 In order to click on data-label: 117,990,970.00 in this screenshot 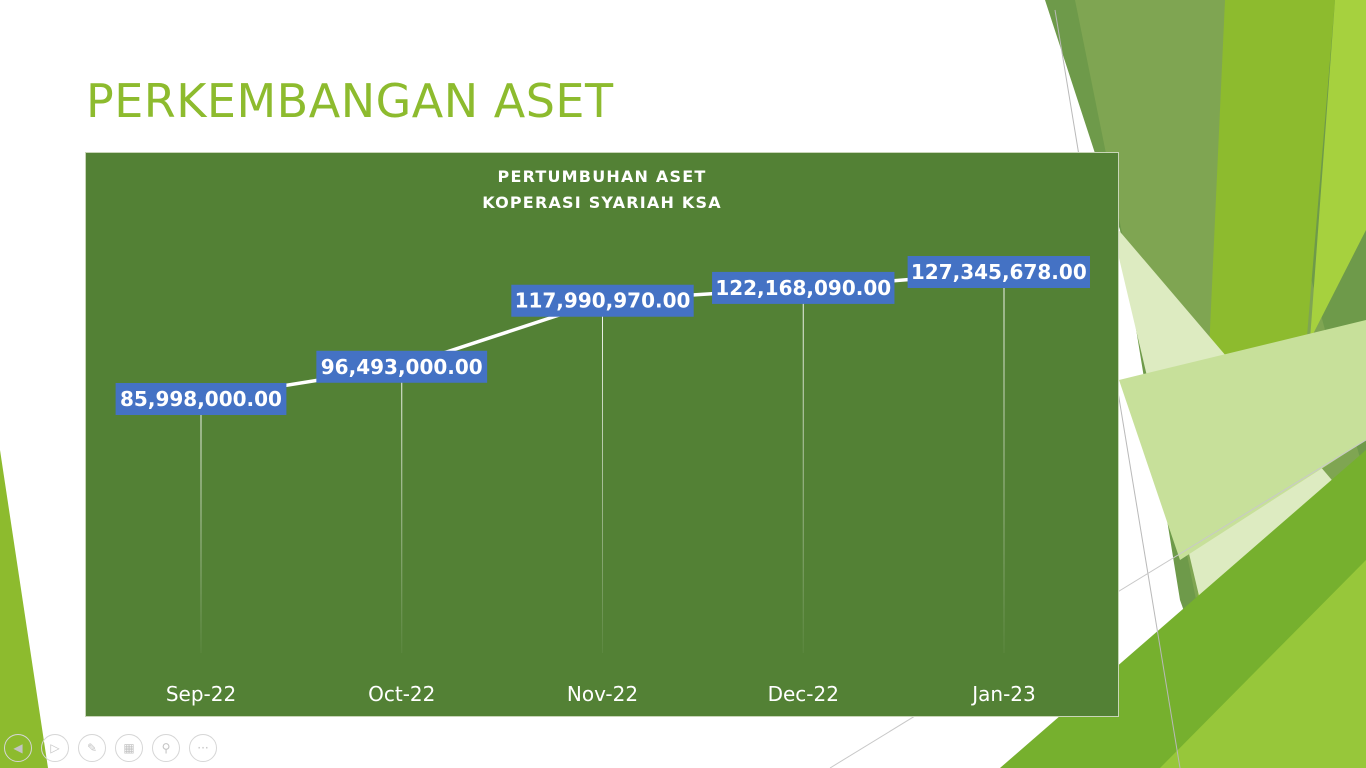, I will do `click(603, 301)`.